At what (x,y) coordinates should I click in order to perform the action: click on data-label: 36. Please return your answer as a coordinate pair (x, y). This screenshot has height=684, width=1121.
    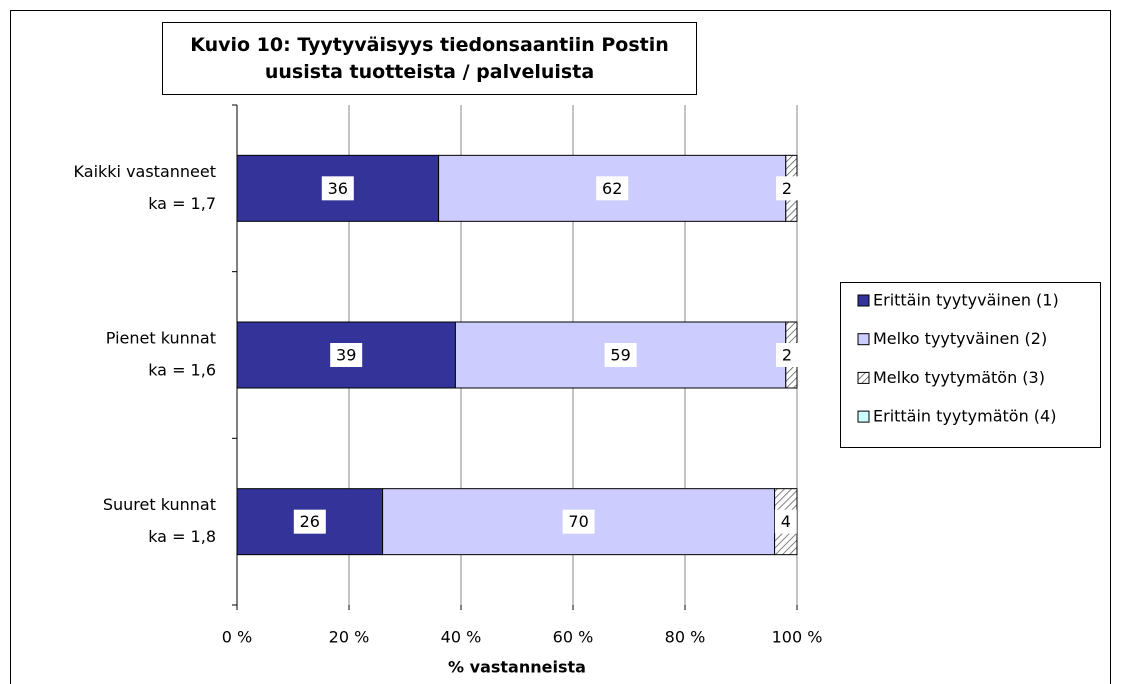
    Looking at the image, I should click on (338, 188).